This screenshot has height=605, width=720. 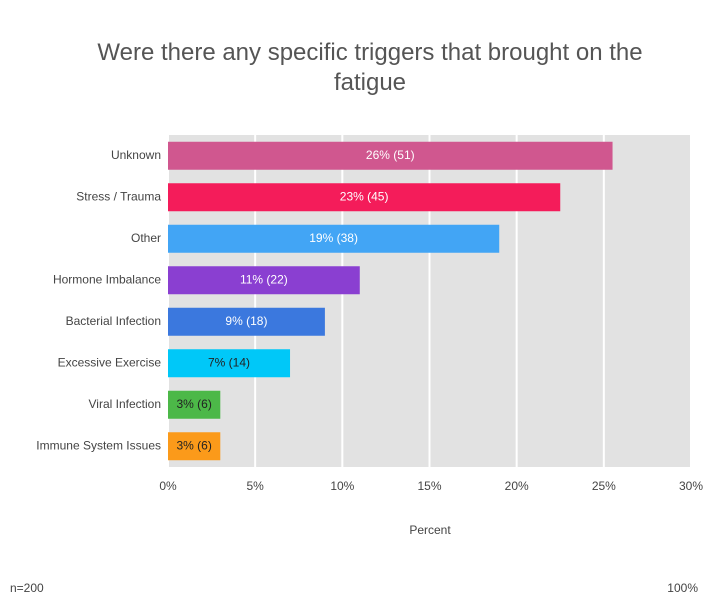 I want to click on x-tick-label: 30%, so click(x=691, y=486).